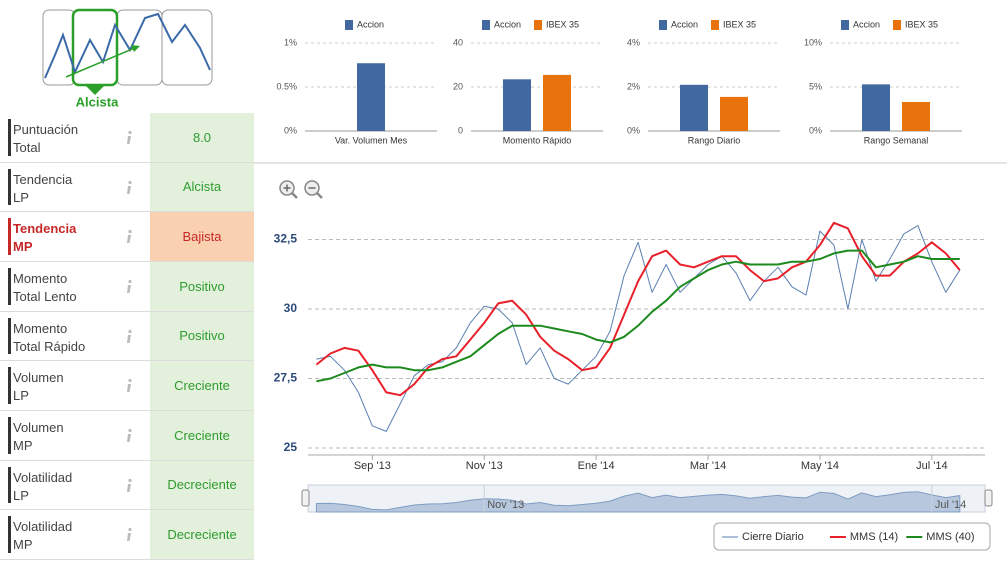 The width and height of the screenshot is (1007, 561). What do you see at coordinates (202, 187) in the screenshot?
I see `row-value: Alcista` at bounding box center [202, 187].